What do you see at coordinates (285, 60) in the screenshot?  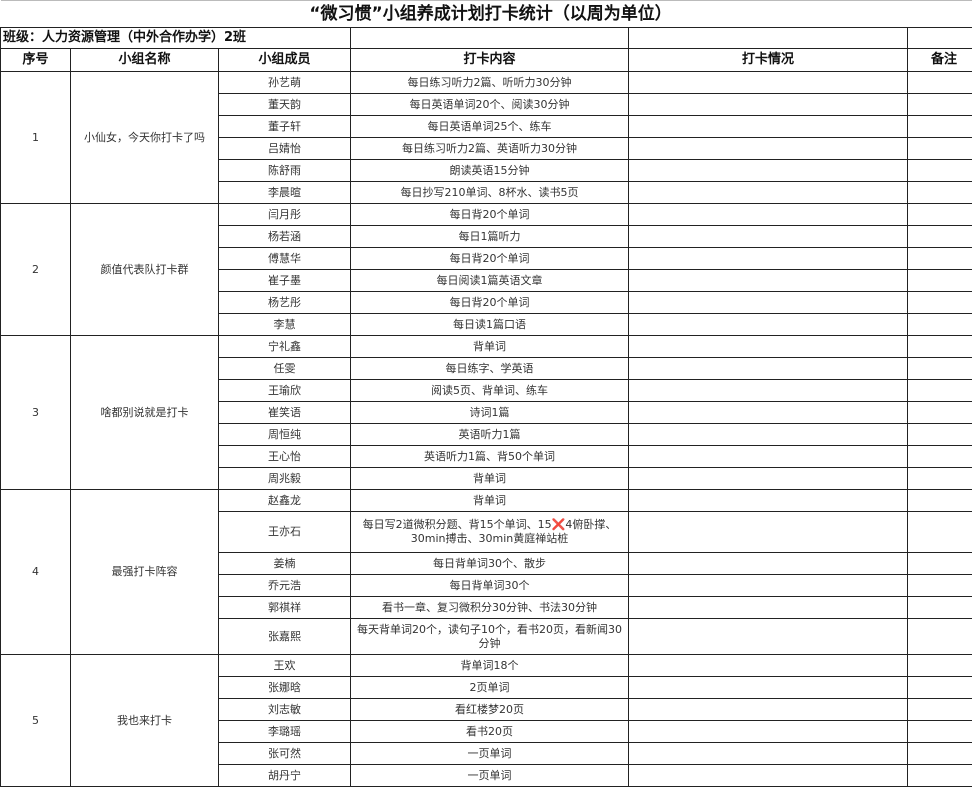 I see `header-member: 小组成员` at bounding box center [285, 60].